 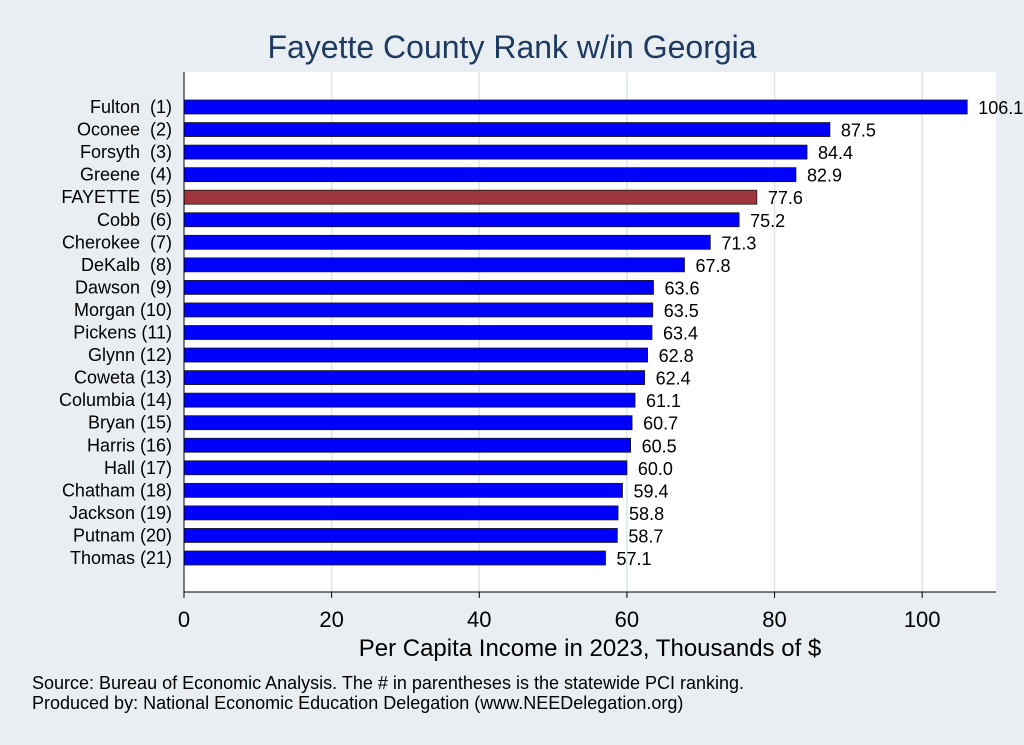 I want to click on value-label: 57.1, so click(x=634, y=559).